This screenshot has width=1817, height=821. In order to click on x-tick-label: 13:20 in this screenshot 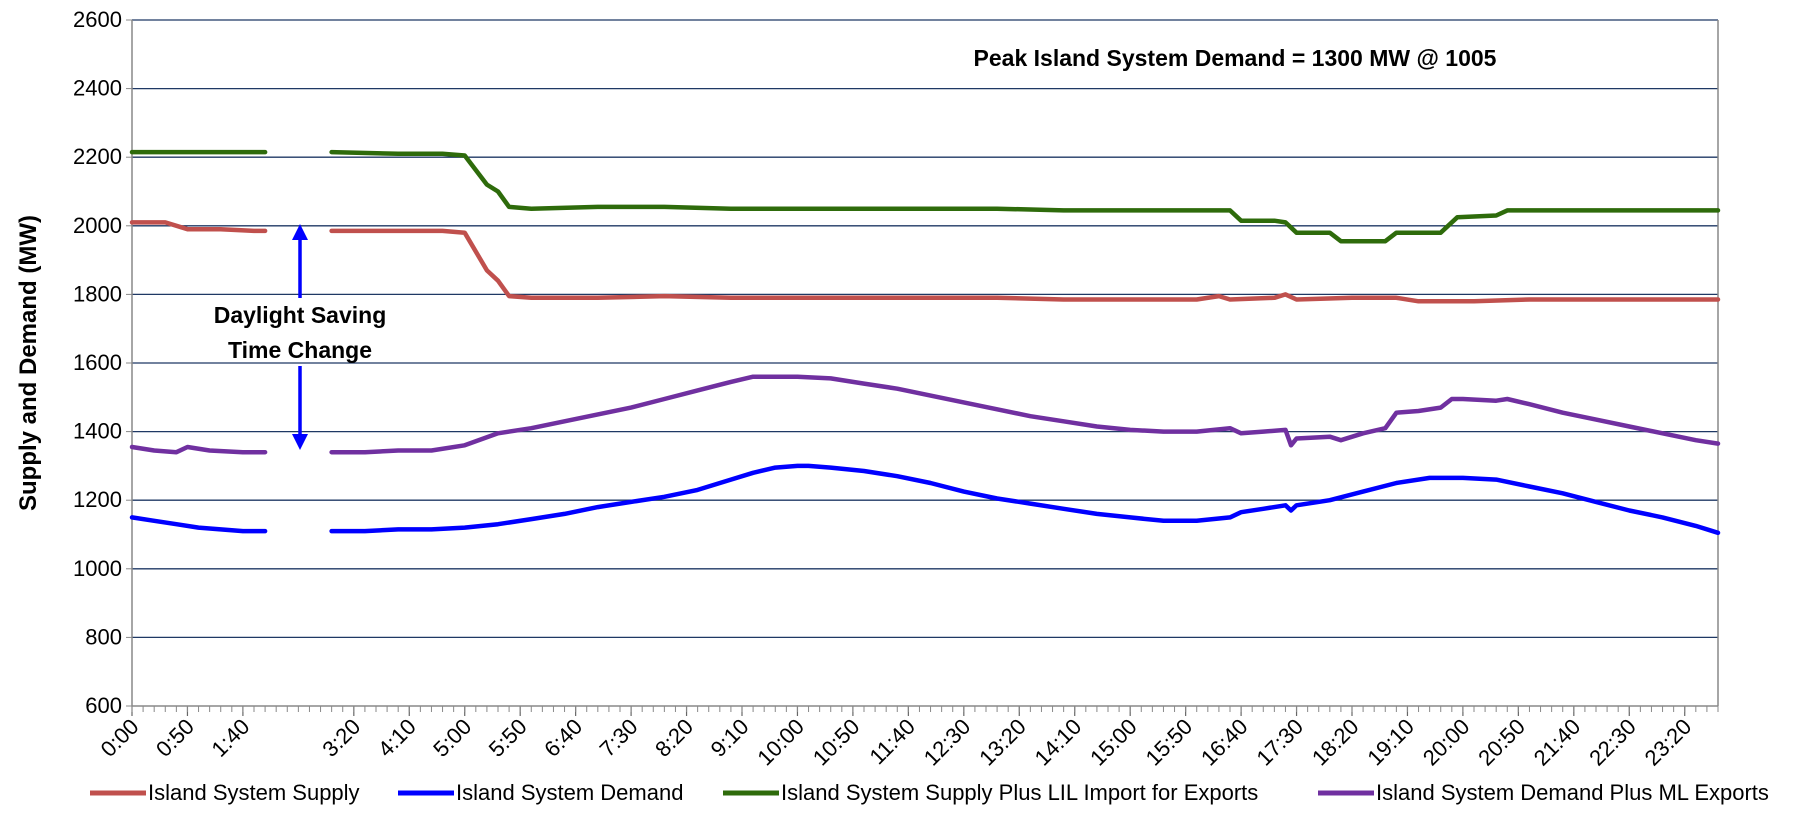, I will do `click(1002, 742)`.